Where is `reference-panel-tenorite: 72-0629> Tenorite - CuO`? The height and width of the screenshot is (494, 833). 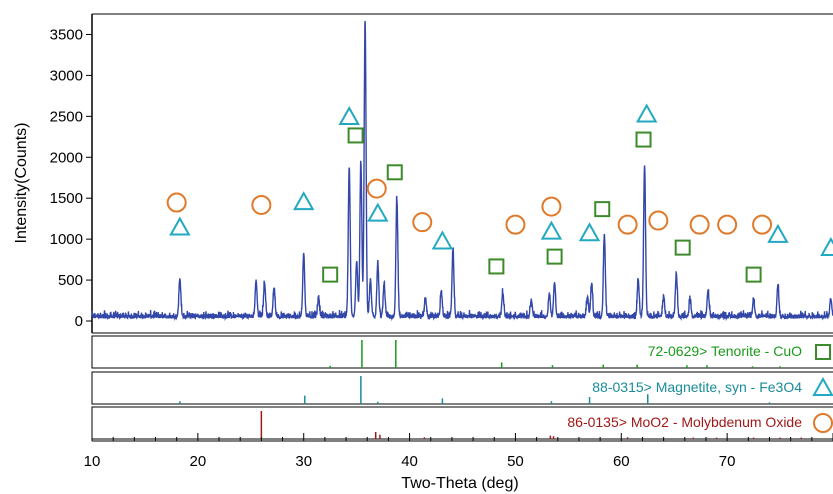
reference-panel-tenorite: 72-0629> Tenorite - CuO is located at coordinates (462, 352).